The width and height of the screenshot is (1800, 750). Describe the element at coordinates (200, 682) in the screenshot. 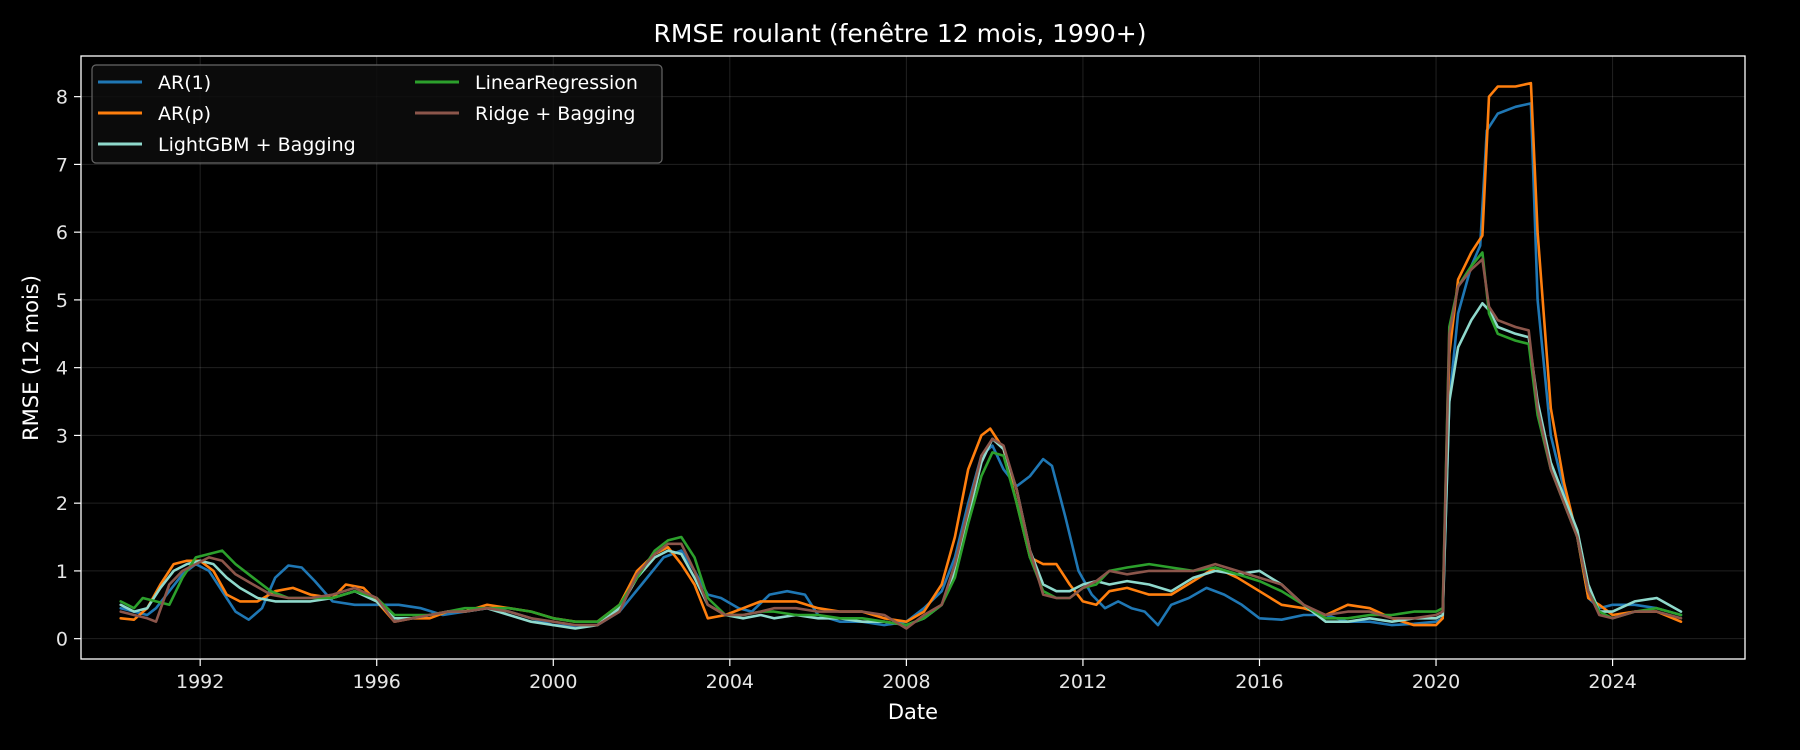

I see `x-tick-label: 1992` at that location.